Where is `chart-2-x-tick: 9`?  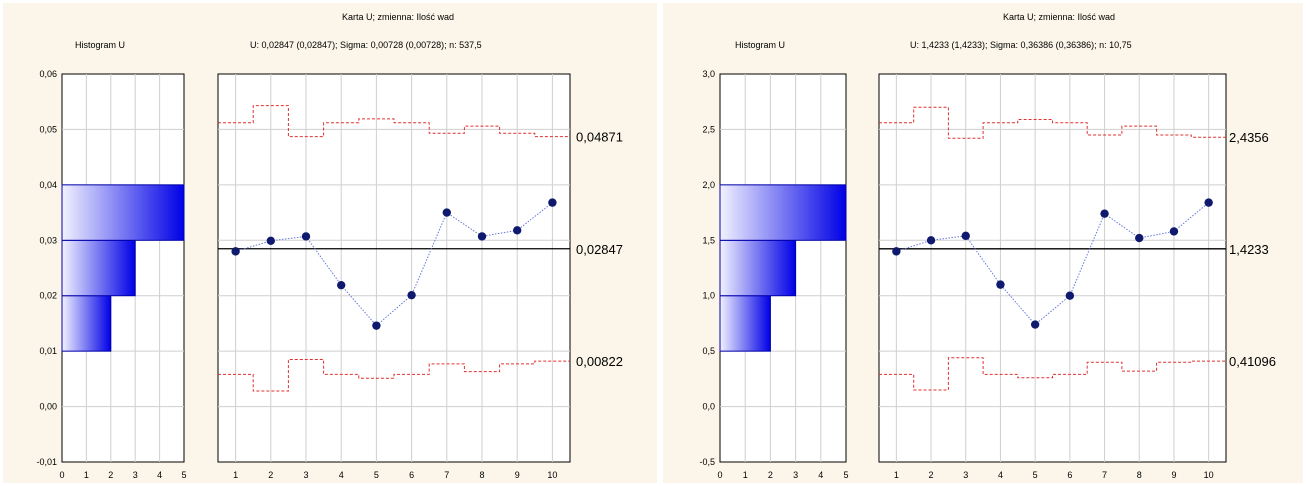
chart-2-x-tick: 9 is located at coordinates (1173, 475).